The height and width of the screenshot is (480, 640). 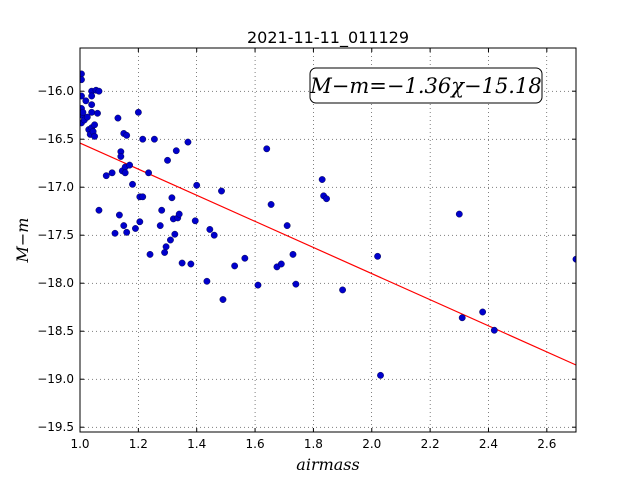 What do you see at coordinates (55, 139) in the screenshot?
I see `y-tick-label: −16.5` at bounding box center [55, 139].